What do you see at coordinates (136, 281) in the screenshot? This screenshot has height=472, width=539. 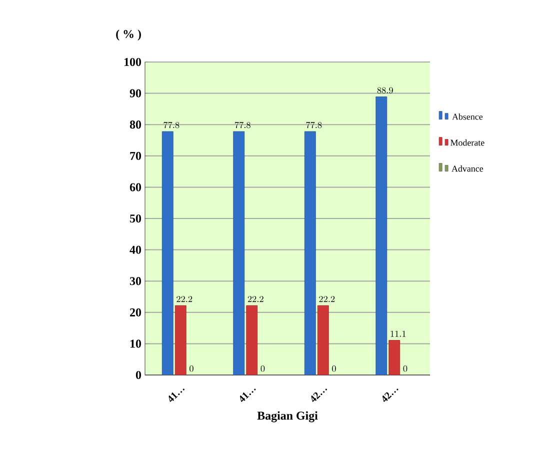 I see `y-tick-label: 30` at bounding box center [136, 281].